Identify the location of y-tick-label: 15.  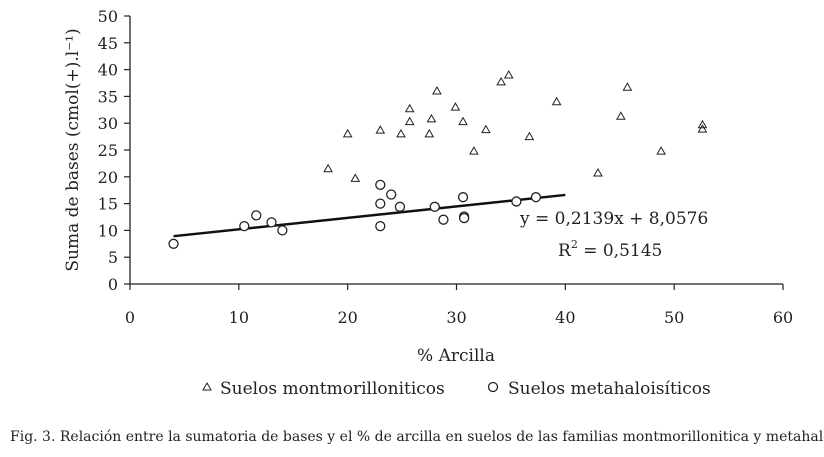
(108, 204).